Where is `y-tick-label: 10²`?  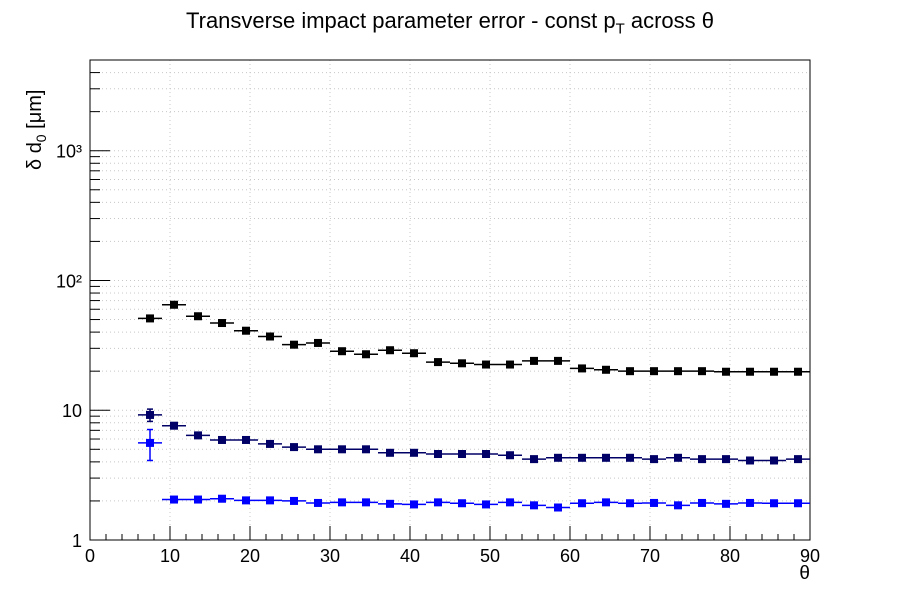 y-tick-label: 10² is located at coordinates (69, 281).